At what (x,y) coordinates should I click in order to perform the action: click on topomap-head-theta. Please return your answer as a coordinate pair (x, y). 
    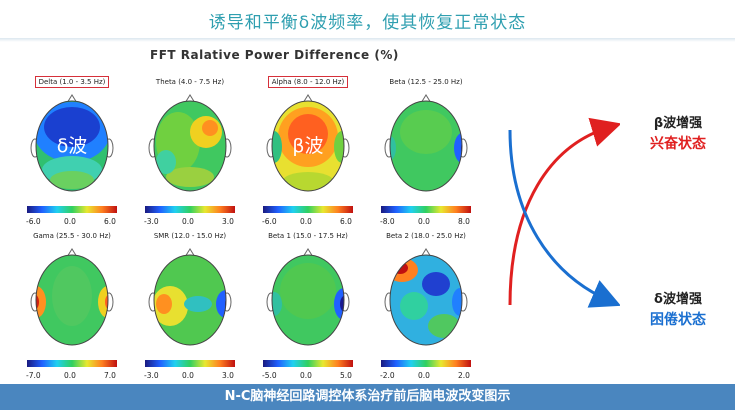
    Looking at the image, I should click on (190, 143).